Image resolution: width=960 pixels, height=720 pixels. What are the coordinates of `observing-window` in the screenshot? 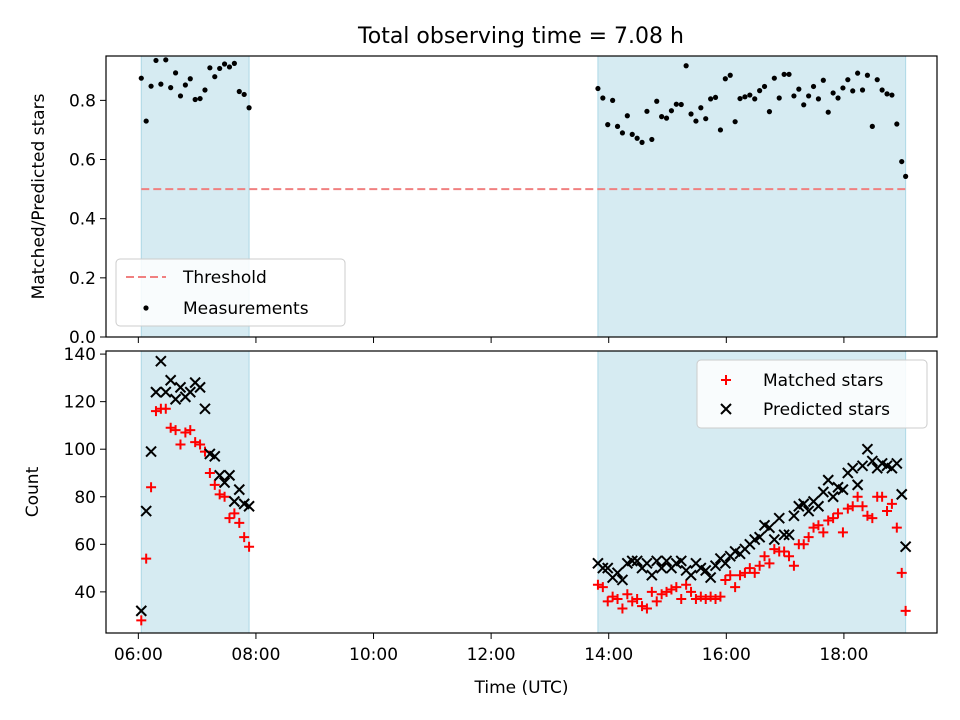 It's located at (195, 492).